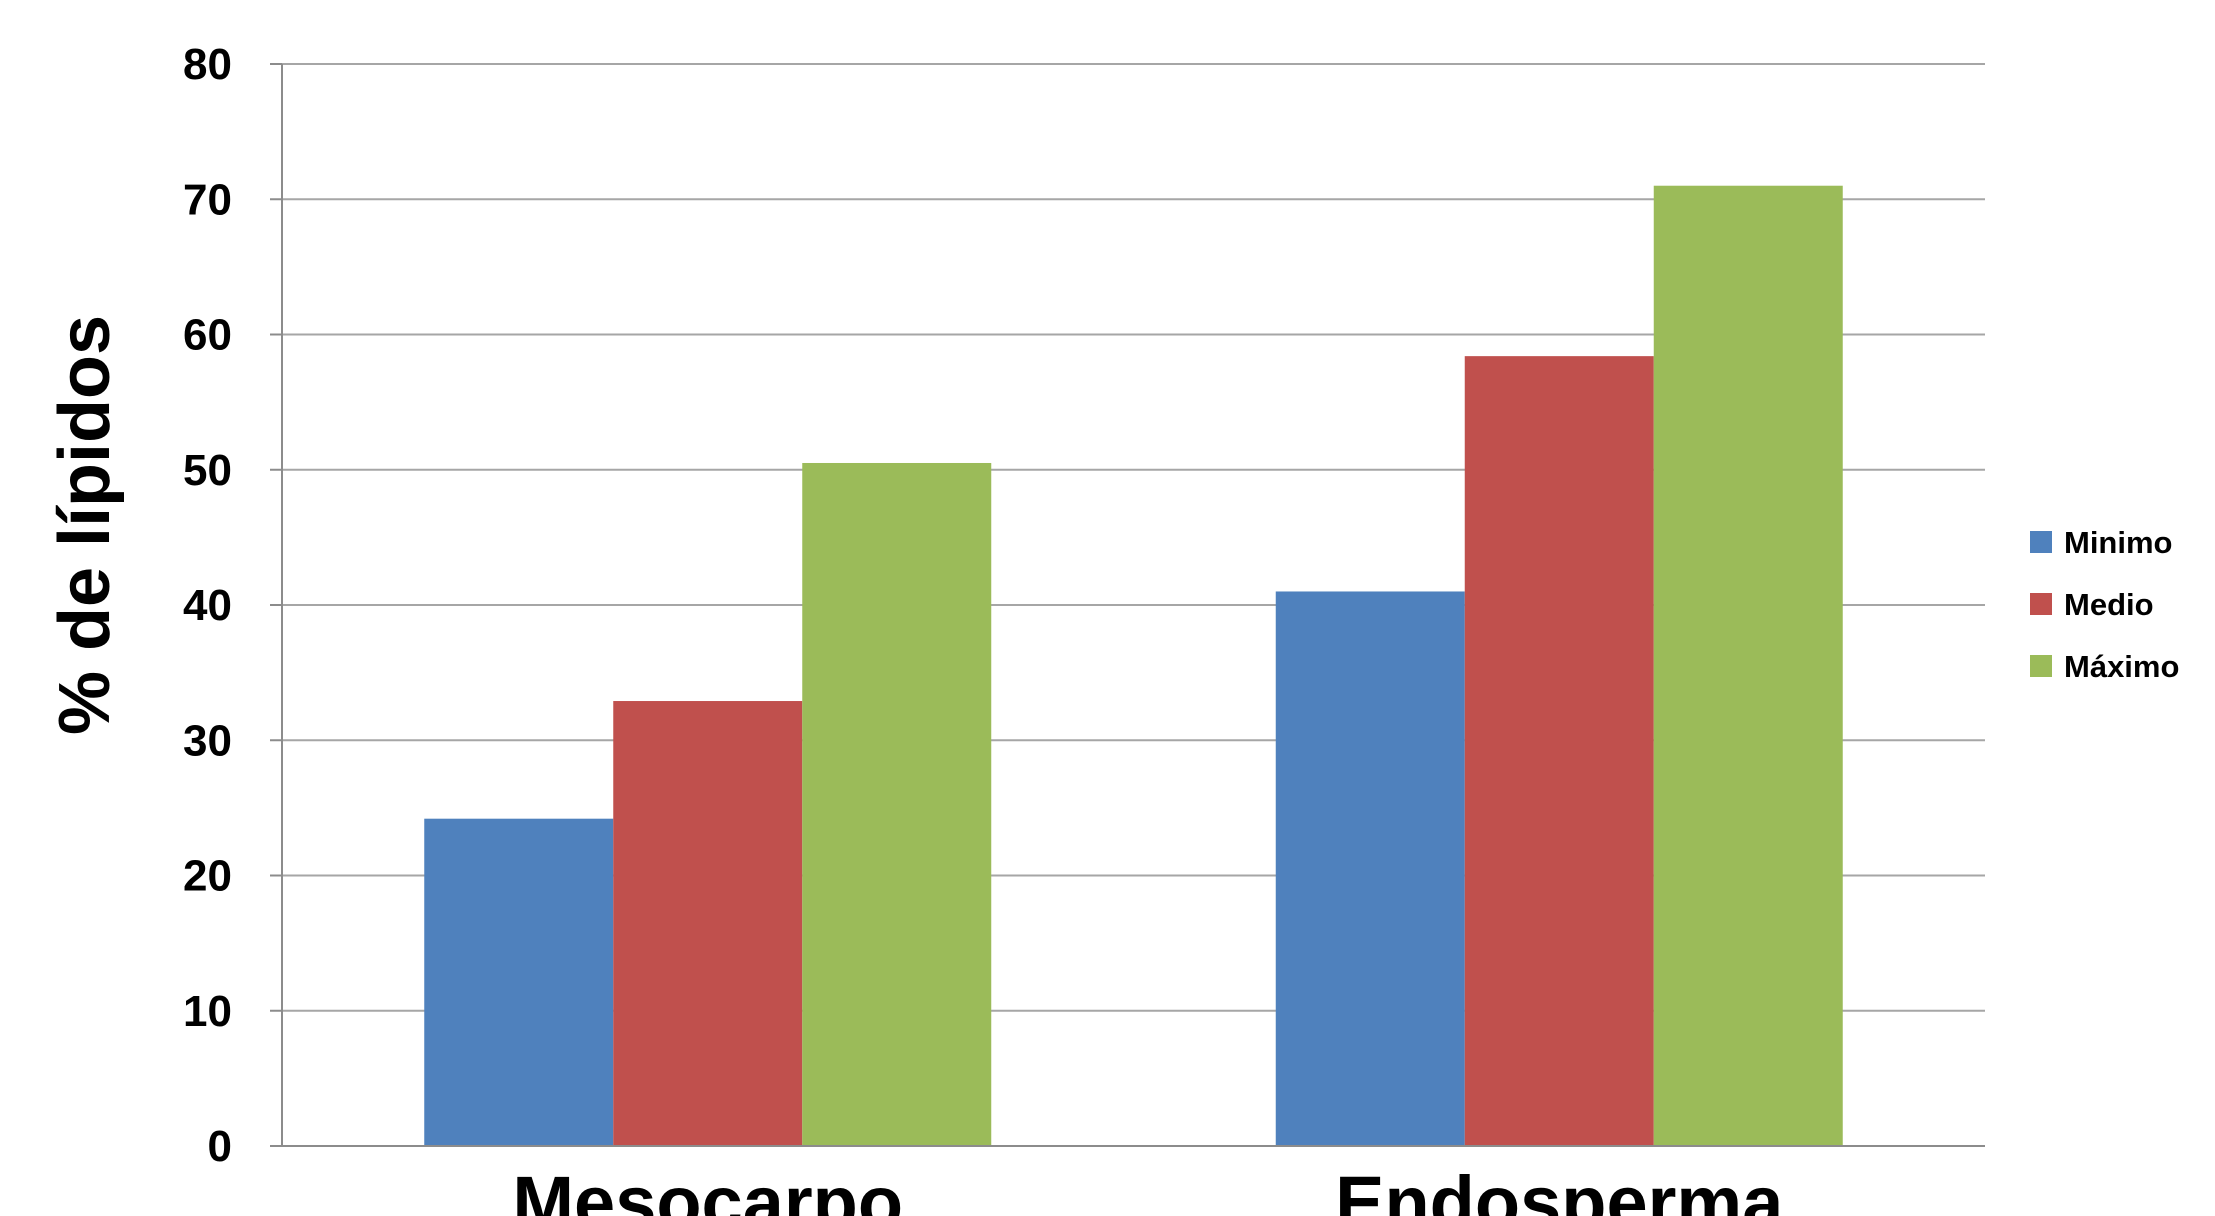  Describe the element at coordinates (1559, 1188) in the screenshot. I see `x-category-label-endosperma: Endosperma` at that location.